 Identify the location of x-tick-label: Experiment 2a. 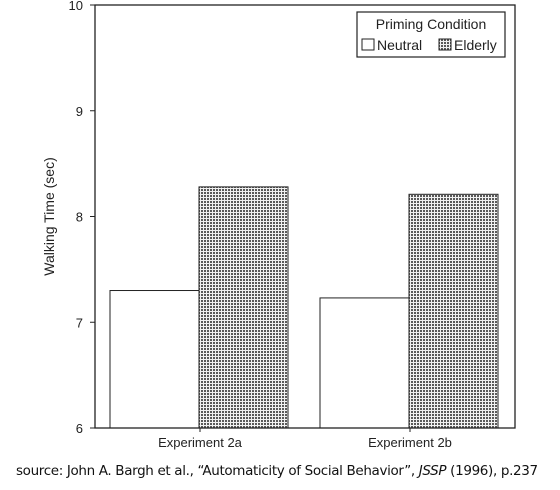
(200, 442).